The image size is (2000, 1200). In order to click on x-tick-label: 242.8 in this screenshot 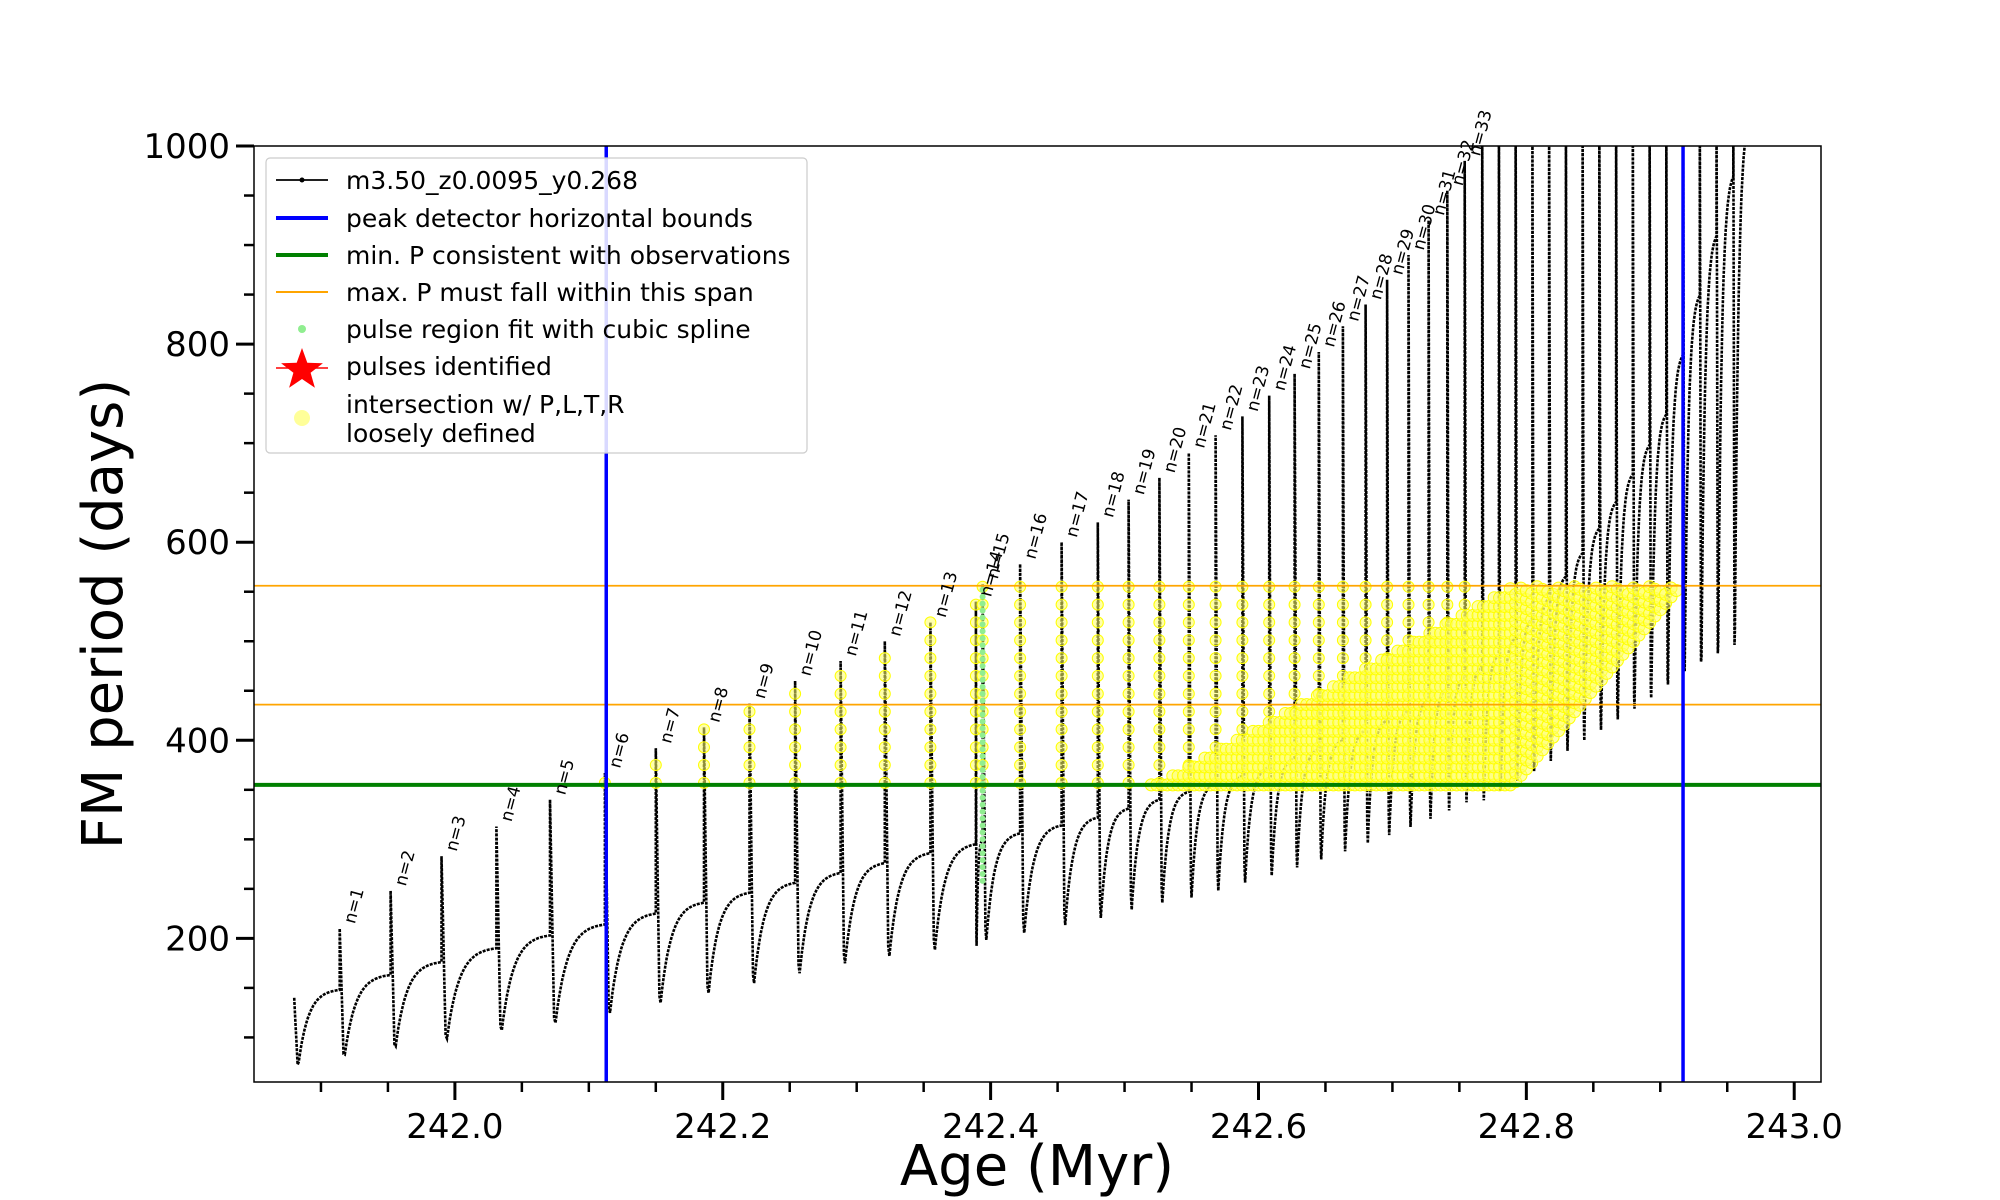, I will do `click(1526, 1127)`.